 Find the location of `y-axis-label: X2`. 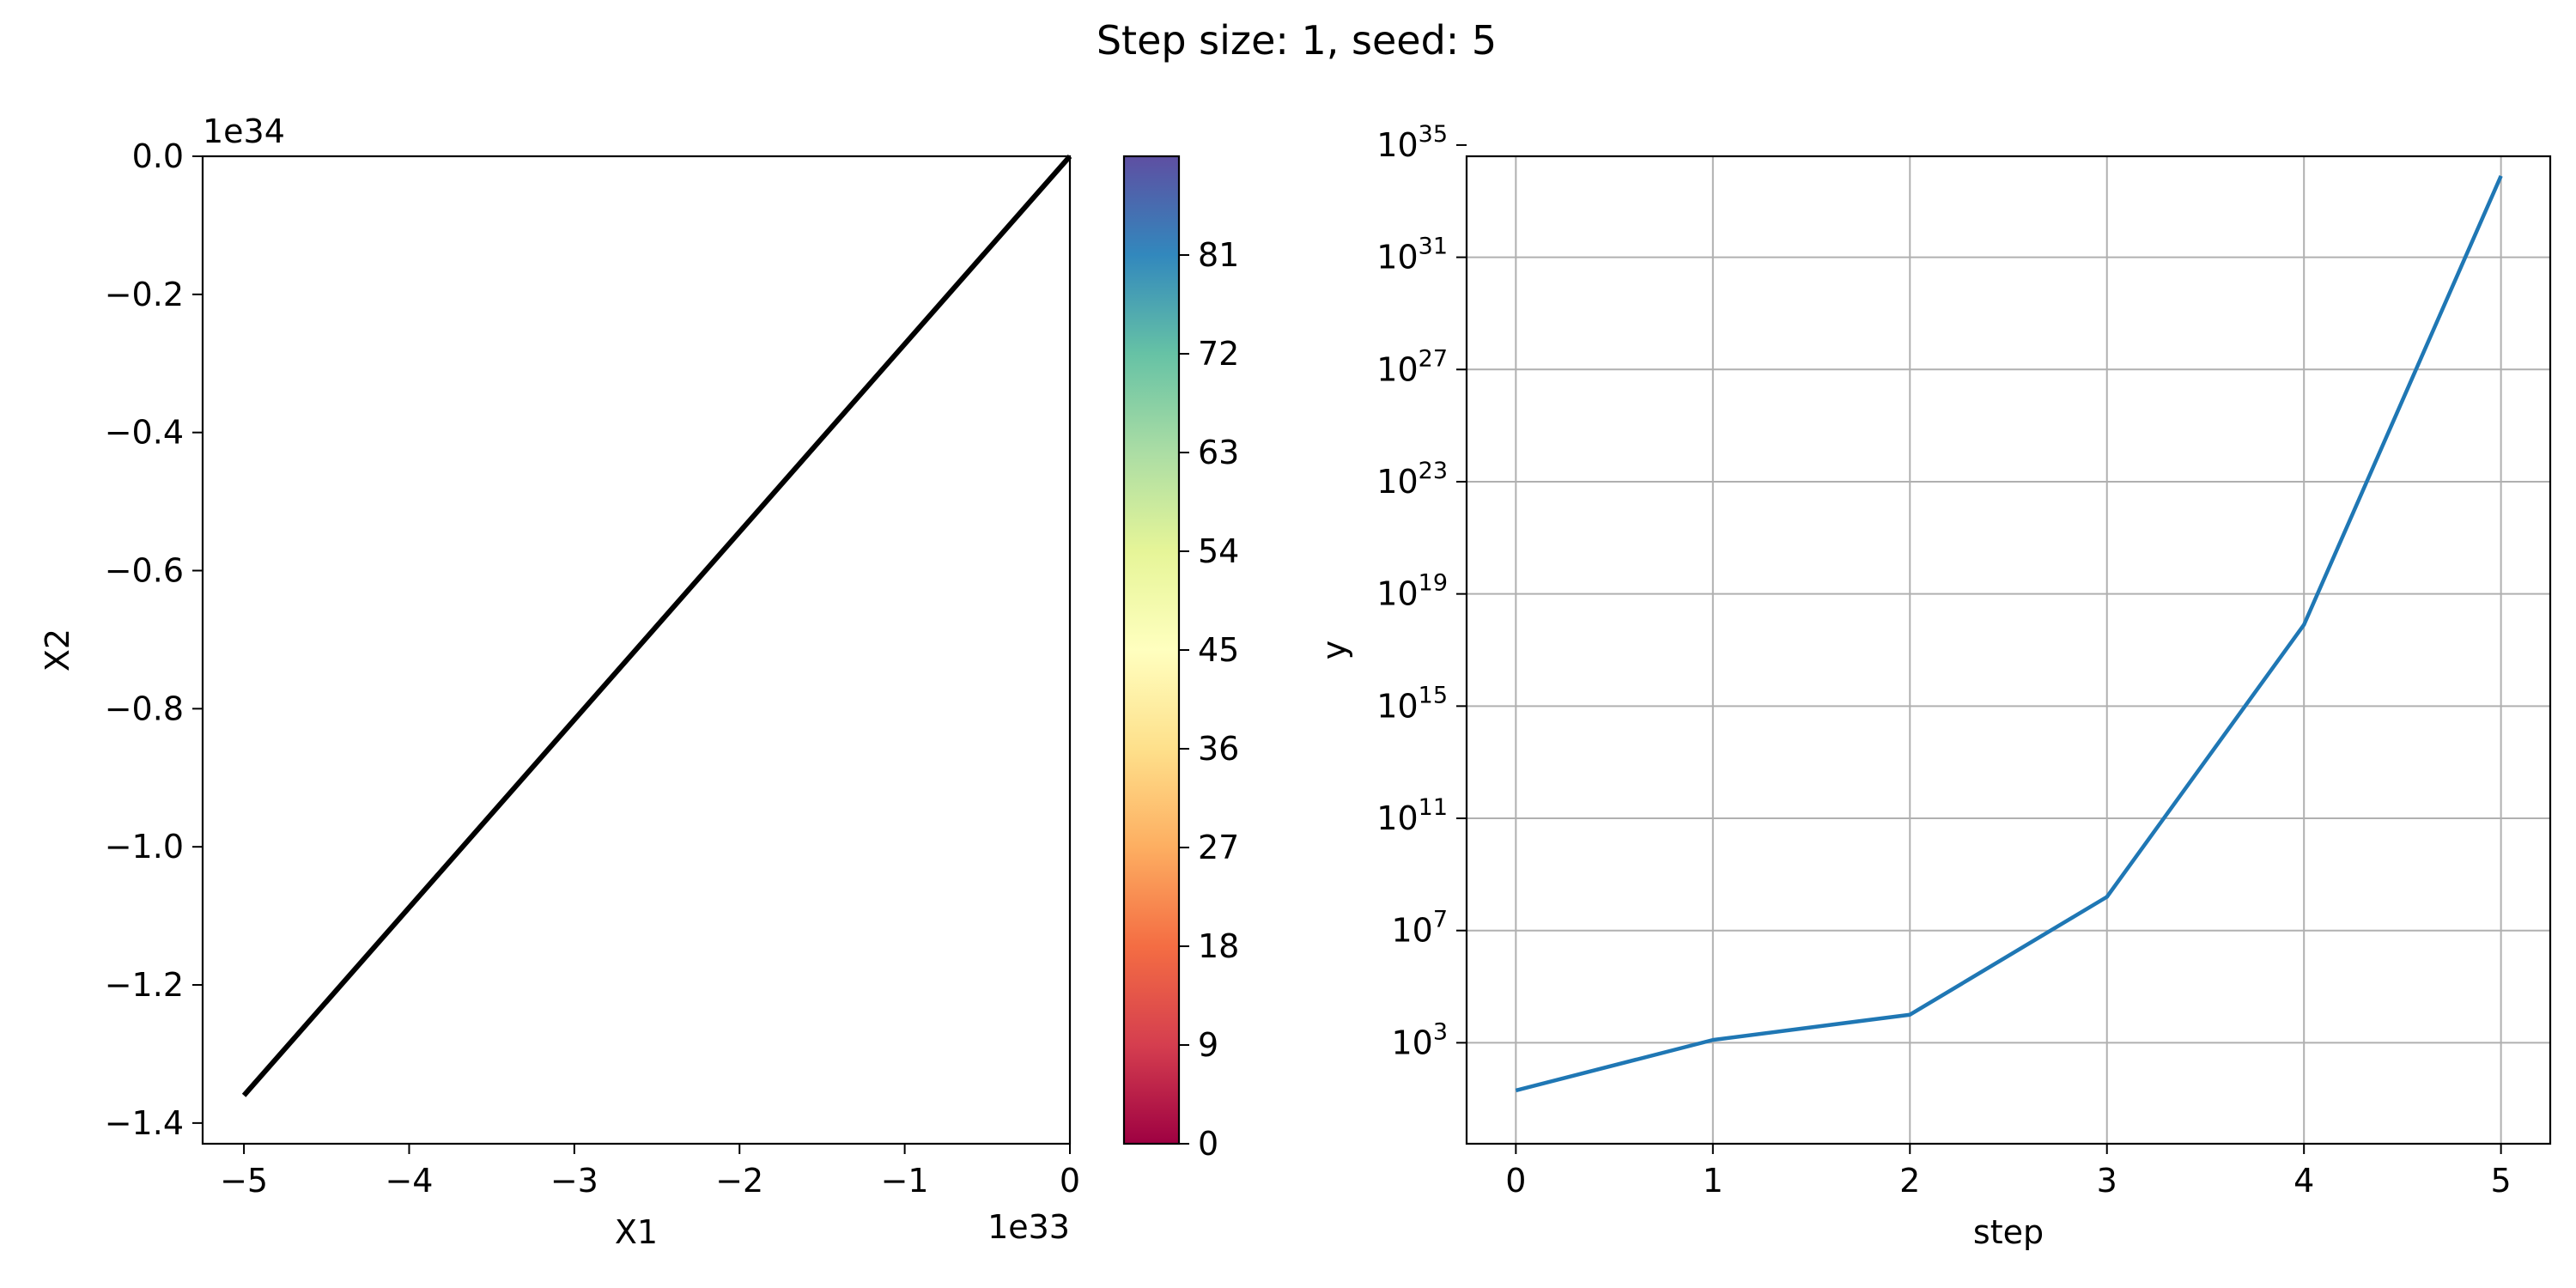

y-axis-label: X2 is located at coordinates (58, 650).